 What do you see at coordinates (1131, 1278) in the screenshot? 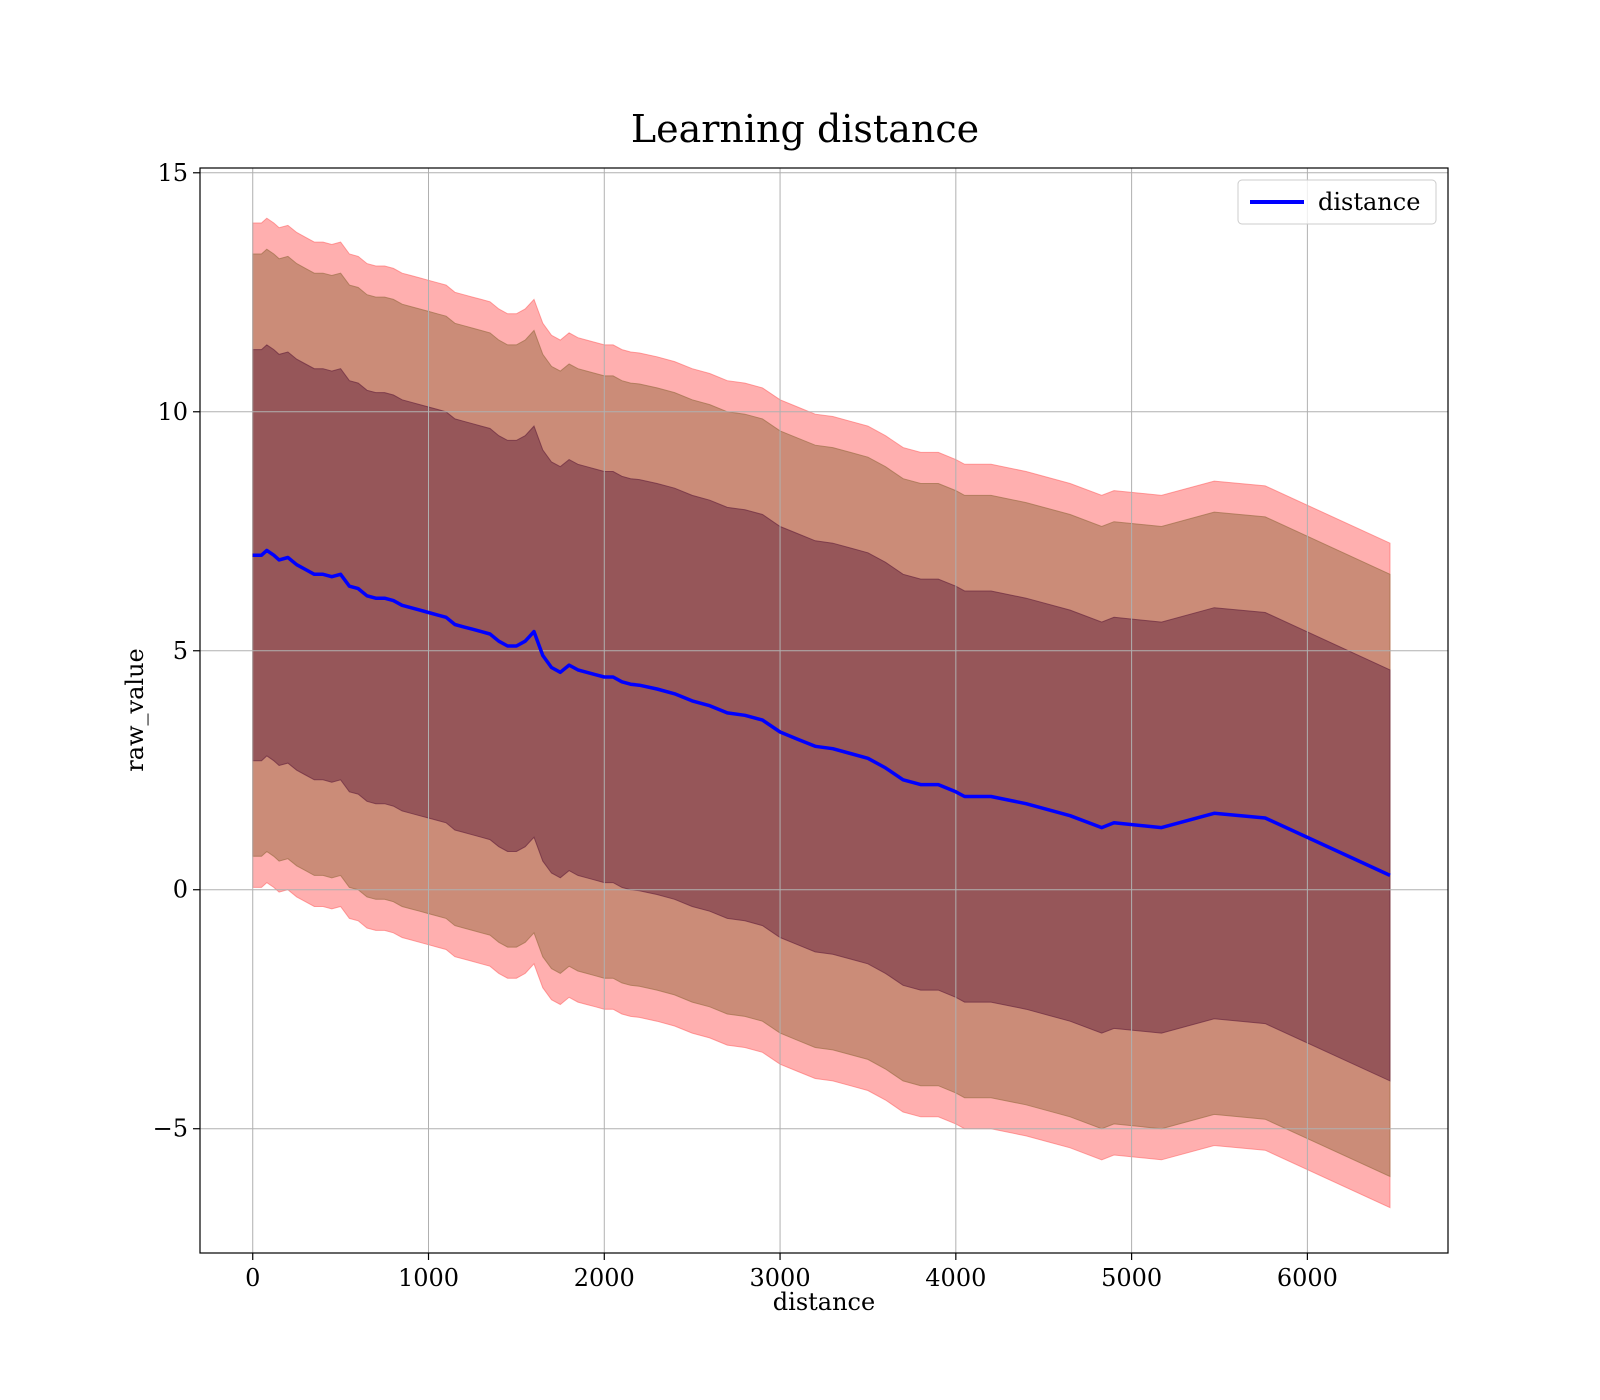
I see `x-tick-label: 5000` at bounding box center [1131, 1278].